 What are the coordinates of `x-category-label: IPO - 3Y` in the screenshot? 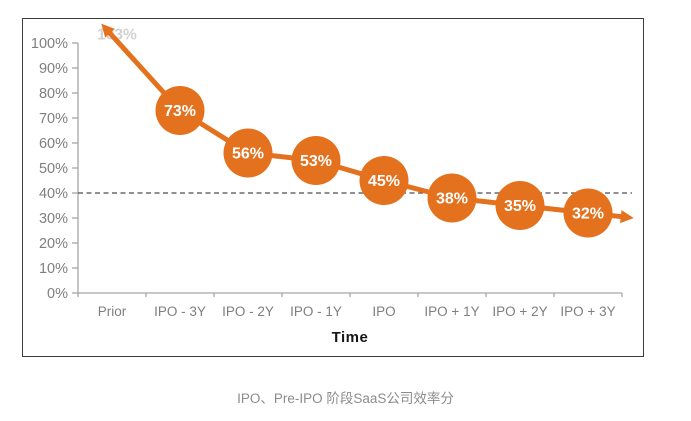 It's located at (180, 311).